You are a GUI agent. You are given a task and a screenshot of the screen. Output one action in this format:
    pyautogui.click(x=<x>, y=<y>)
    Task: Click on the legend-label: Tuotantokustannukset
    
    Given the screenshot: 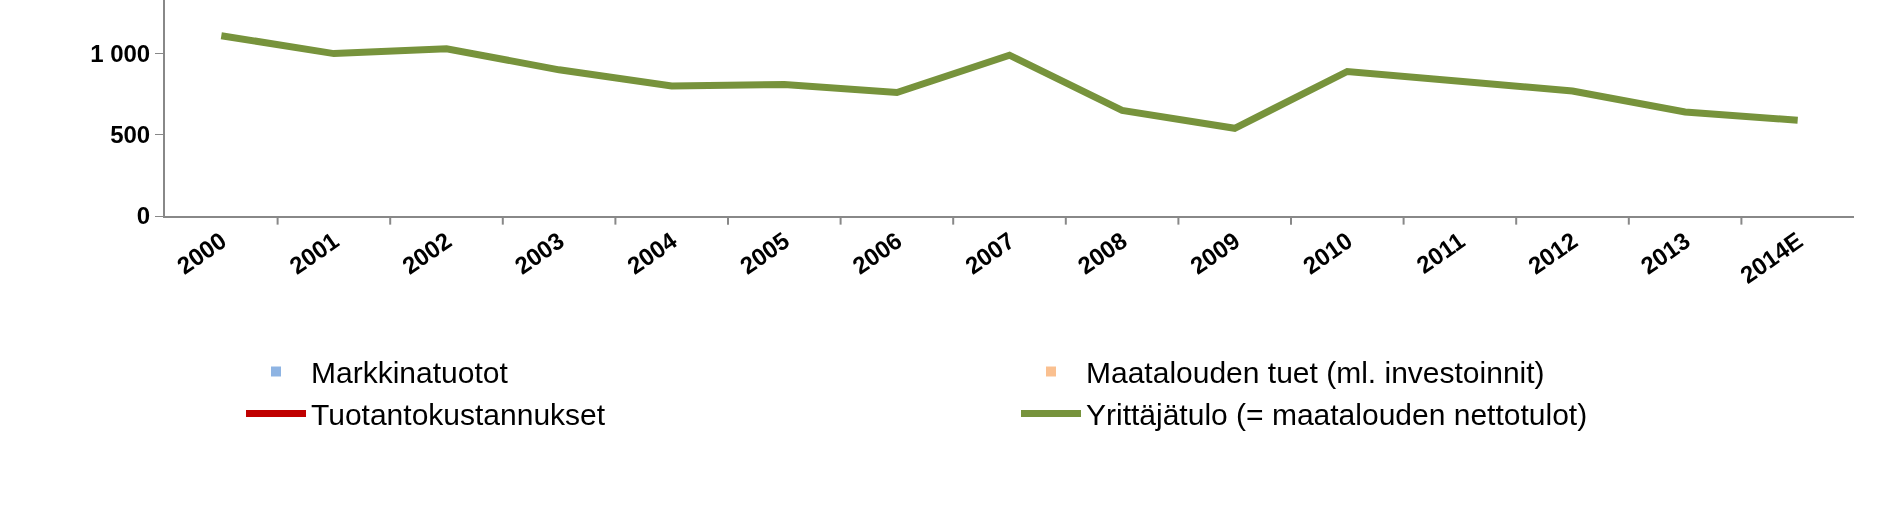 What is the action you would take?
    pyautogui.click(x=458, y=415)
    